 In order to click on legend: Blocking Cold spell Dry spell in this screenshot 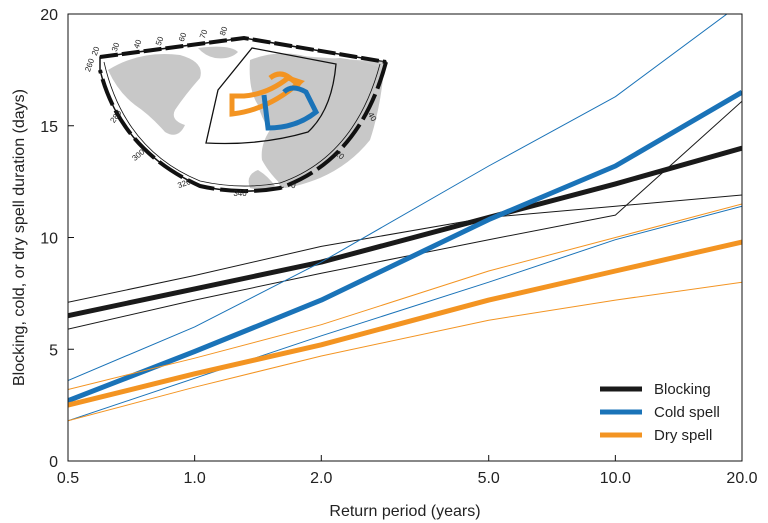, I will do `click(660, 412)`.